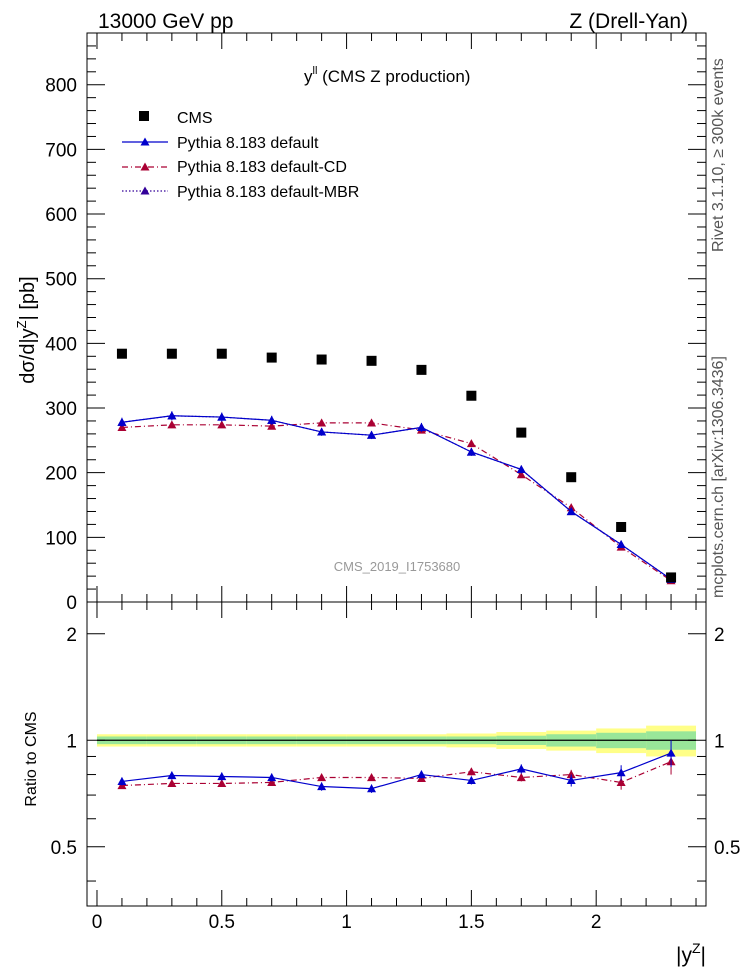 The image size is (746, 972). Describe the element at coordinates (61, 409) in the screenshot. I see `main-y-tick-label: 300` at that location.